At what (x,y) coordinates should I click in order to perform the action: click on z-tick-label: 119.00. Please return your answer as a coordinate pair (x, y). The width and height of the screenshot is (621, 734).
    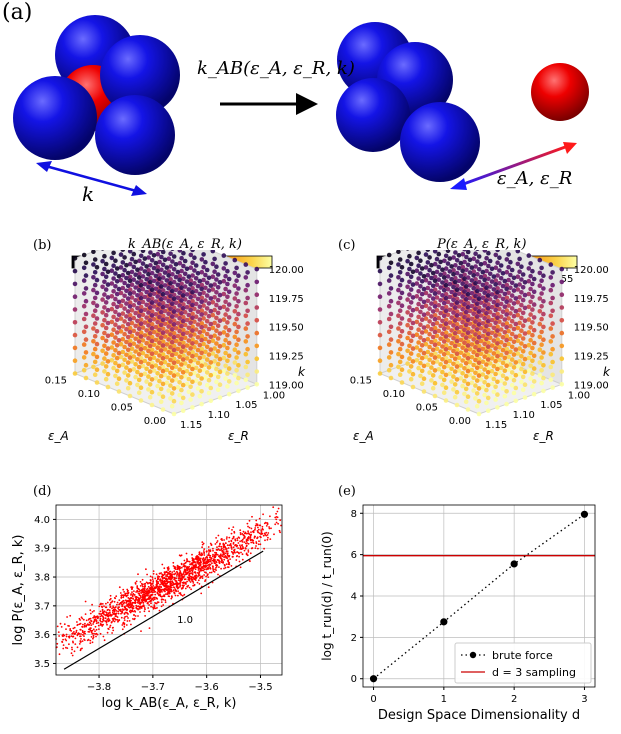
    Looking at the image, I should click on (591, 385).